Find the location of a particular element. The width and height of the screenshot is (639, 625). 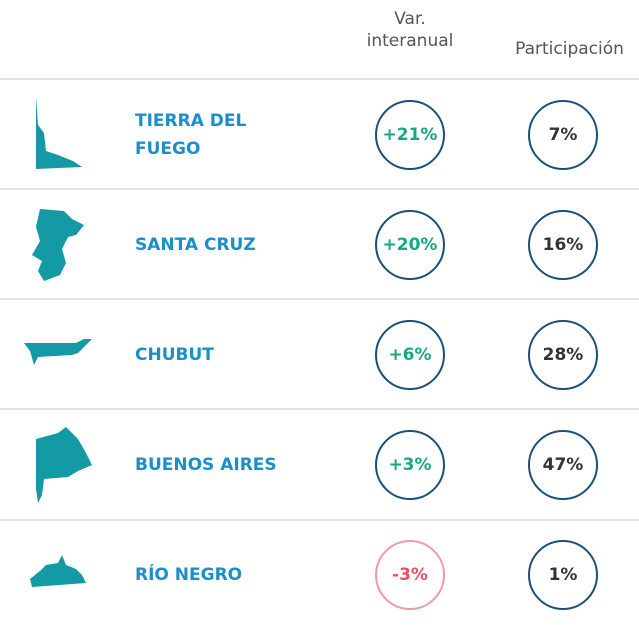

province-name: SANTA CRUZ is located at coordinates (195, 245).